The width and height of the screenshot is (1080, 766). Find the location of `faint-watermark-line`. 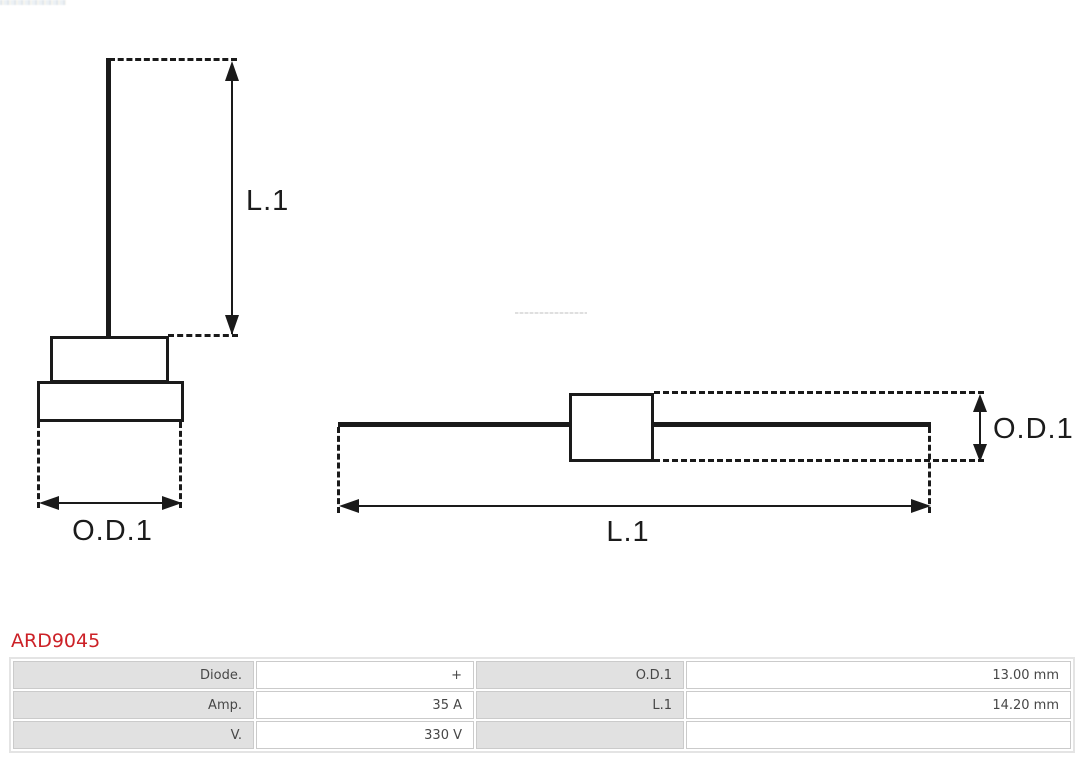

faint-watermark-line is located at coordinates (551, 313).